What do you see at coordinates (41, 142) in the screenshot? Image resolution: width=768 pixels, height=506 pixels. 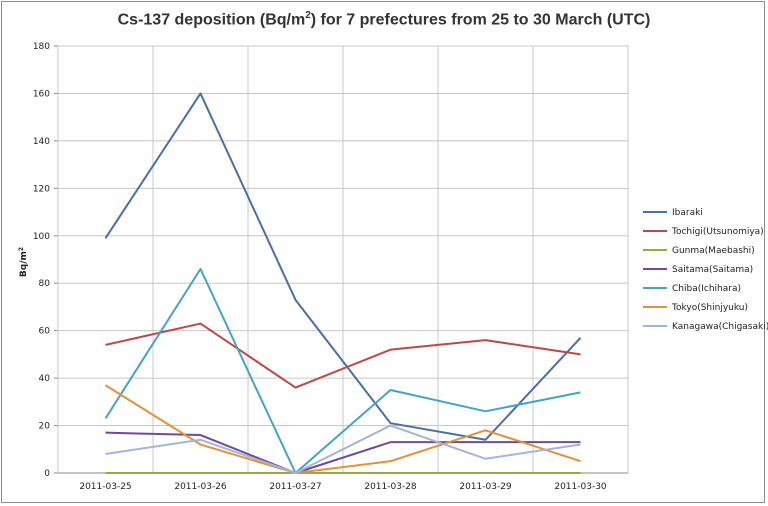 I see `y-tick-label: 140` at bounding box center [41, 142].